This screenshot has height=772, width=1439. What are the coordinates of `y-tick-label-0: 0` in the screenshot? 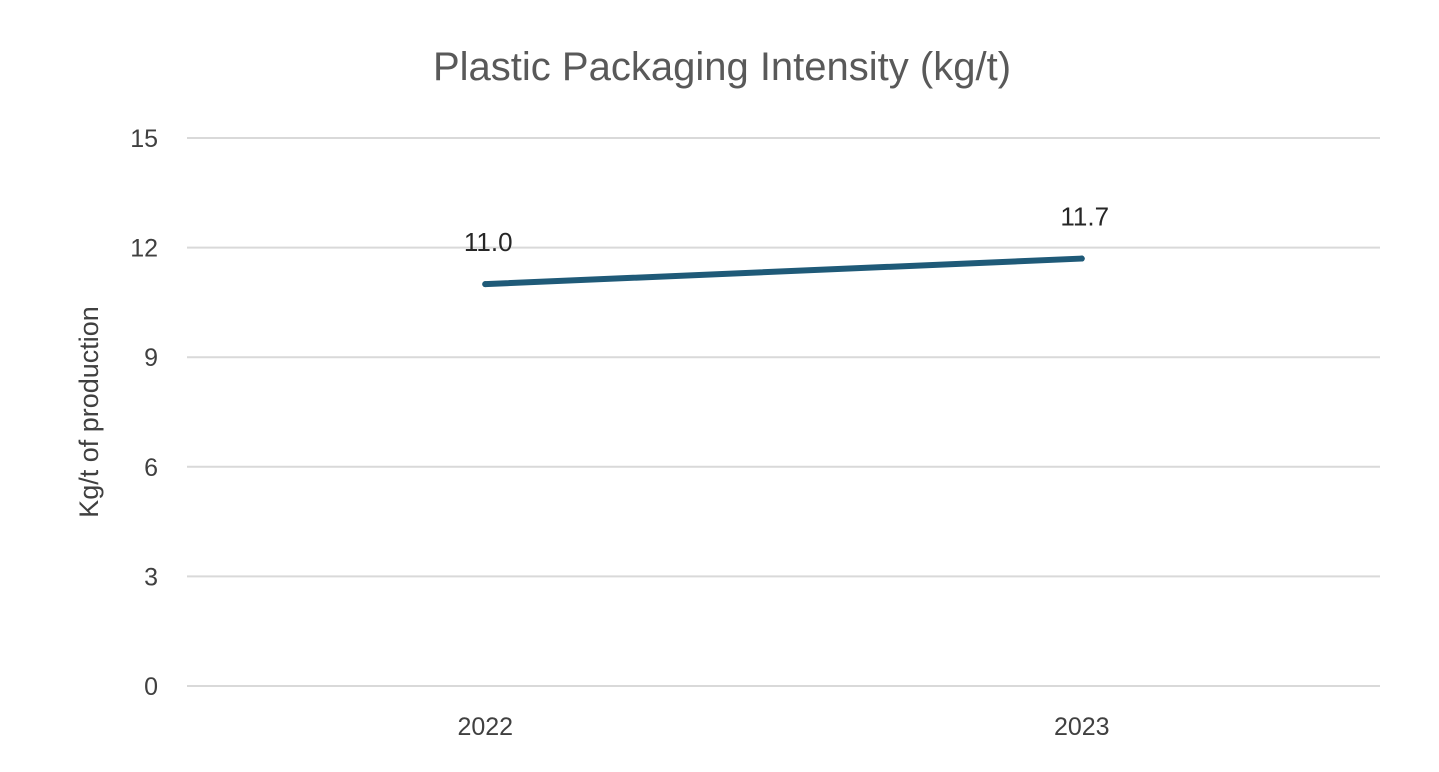 It's located at (151, 687).